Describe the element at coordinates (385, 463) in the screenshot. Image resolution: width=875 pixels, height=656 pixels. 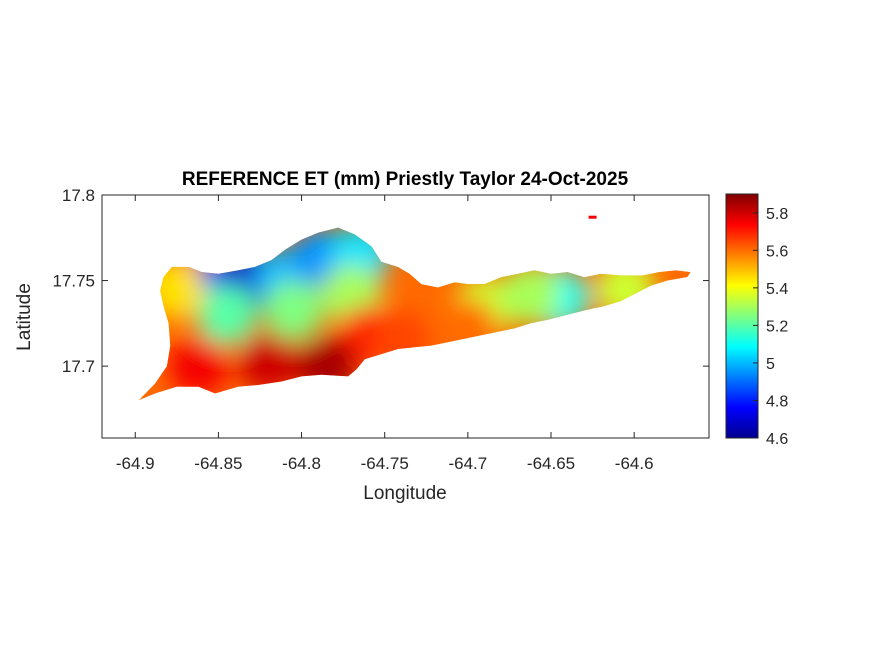
I see `x-tick-label: -64.75` at that location.